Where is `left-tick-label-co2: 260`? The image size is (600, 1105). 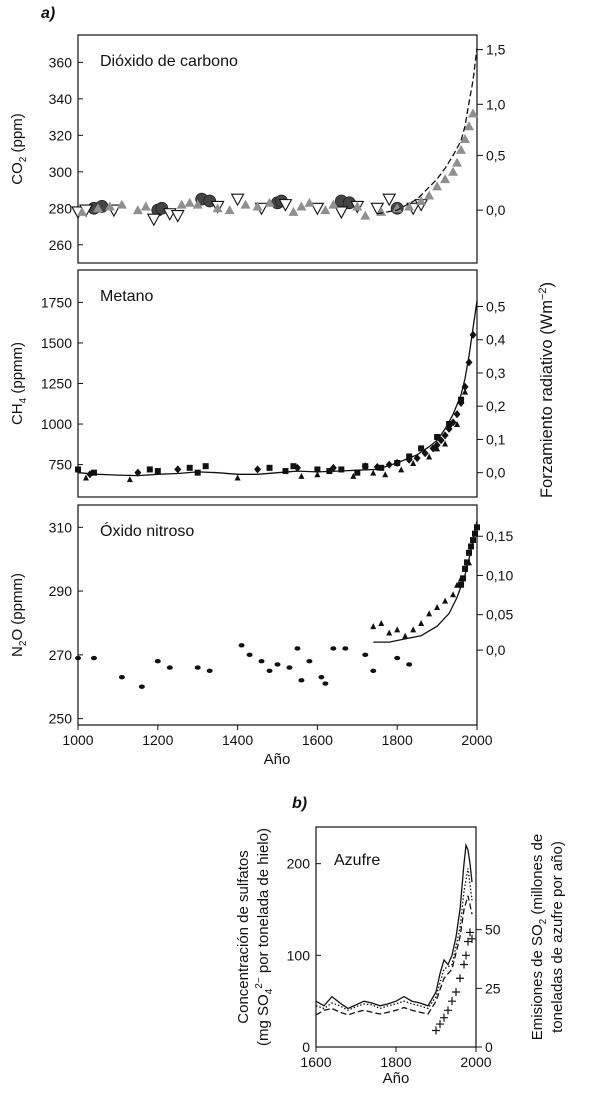 left-tick-label-co2: 260 is located at coordinates (61, 245).